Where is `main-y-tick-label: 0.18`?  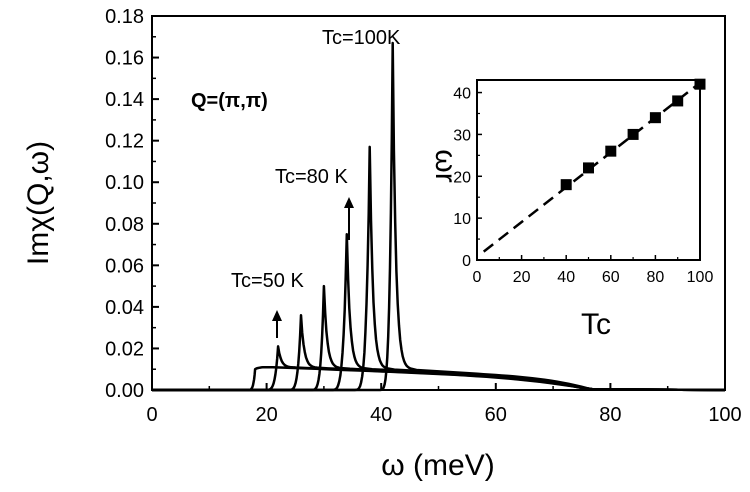
main-y-tick-label: 0.18 is located at coordinates (124, 17).